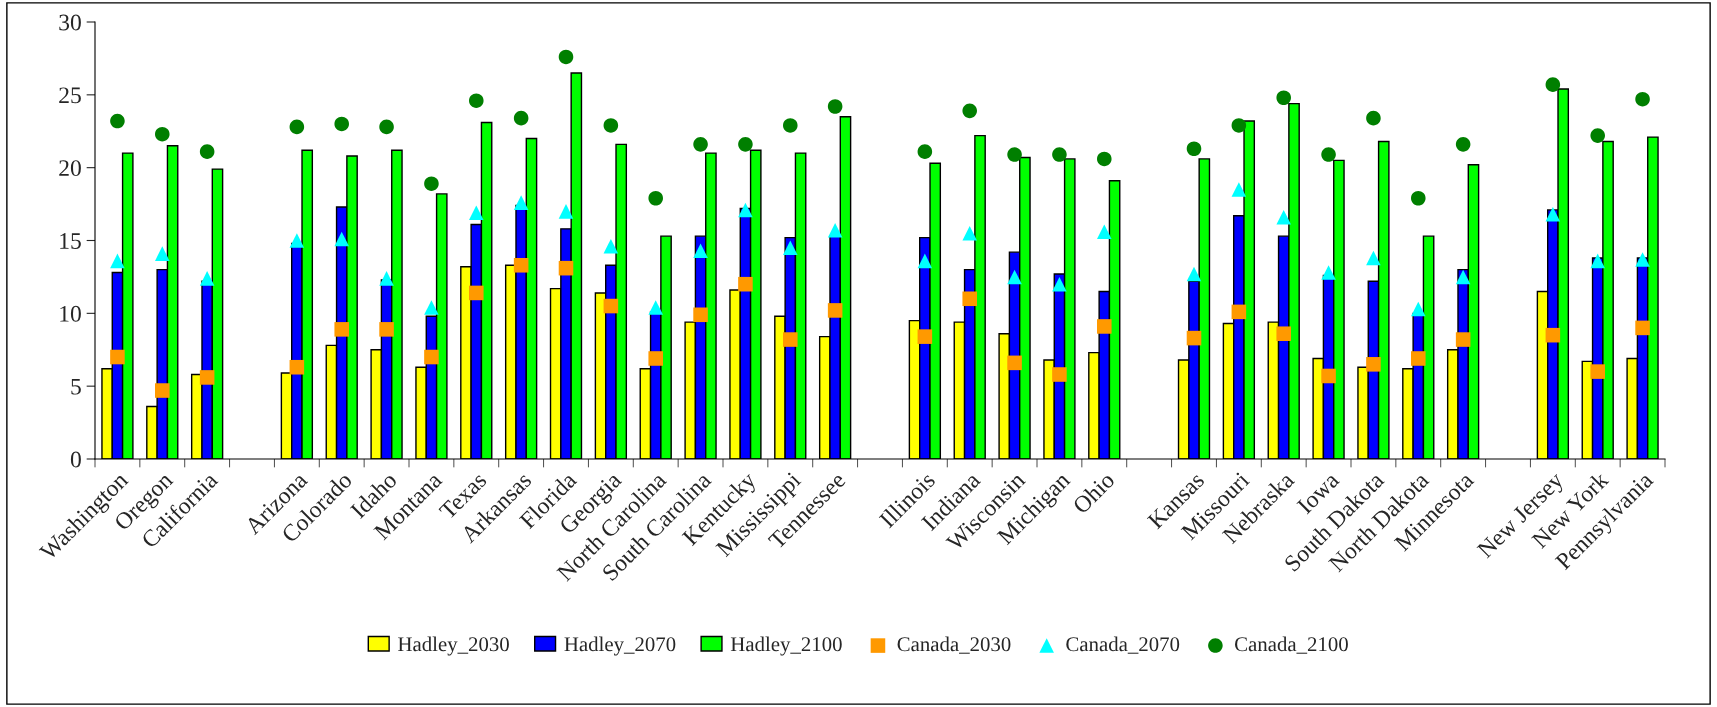 The image size is (1717, 707). I want to click on legend-label: Canada_2070, so click(1123, 645).